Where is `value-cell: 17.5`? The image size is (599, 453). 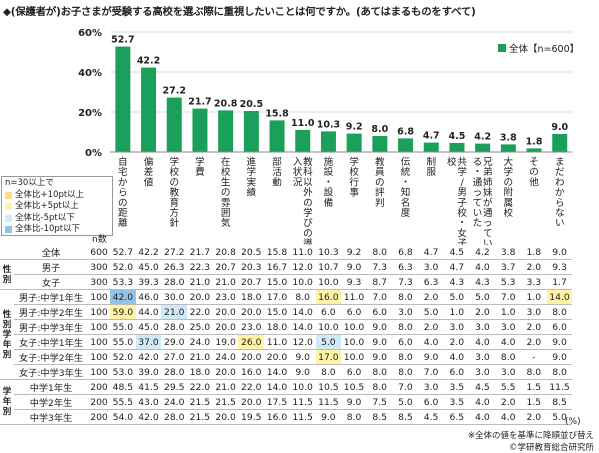 value-cell: 17.5 is located at coordinates (277, 402).